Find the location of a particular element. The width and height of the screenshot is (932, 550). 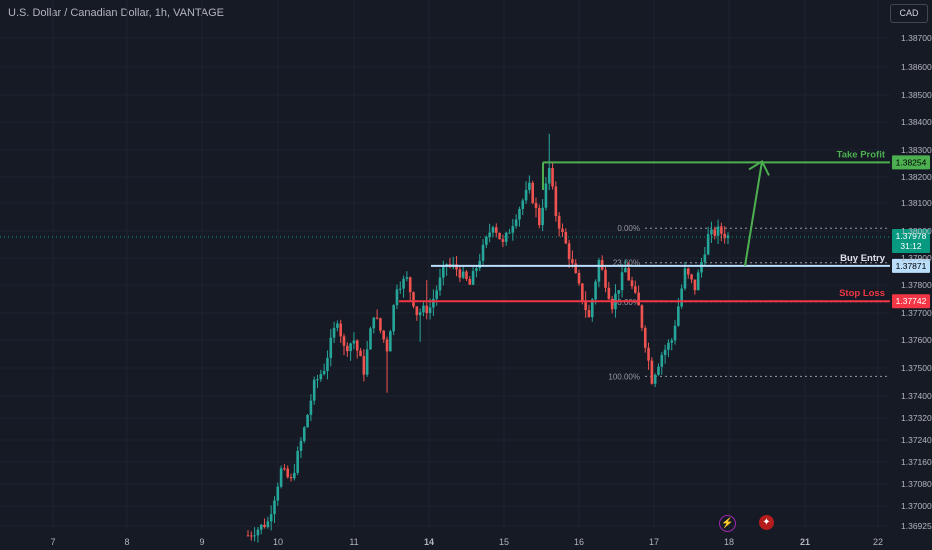

x-tick-label: 17 is located at coordinates (654, 542).